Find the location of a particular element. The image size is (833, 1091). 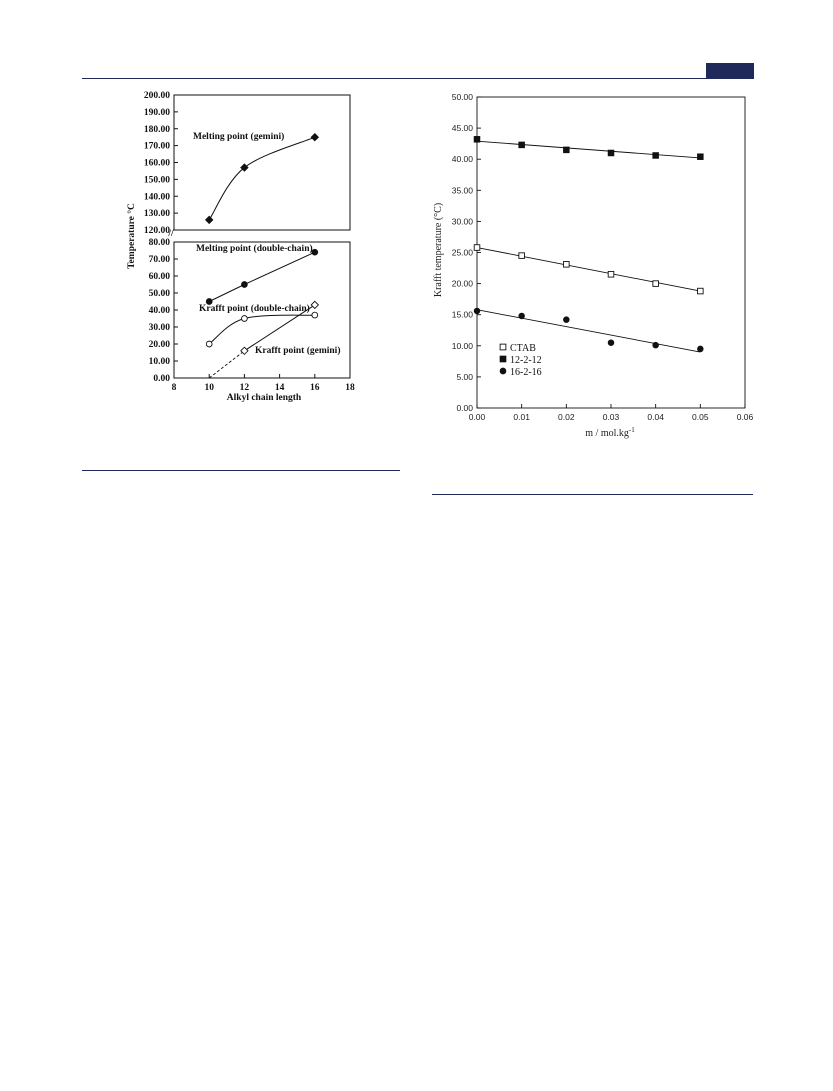

left-x-tick-label: 14 is located at coordinates (280, 388).